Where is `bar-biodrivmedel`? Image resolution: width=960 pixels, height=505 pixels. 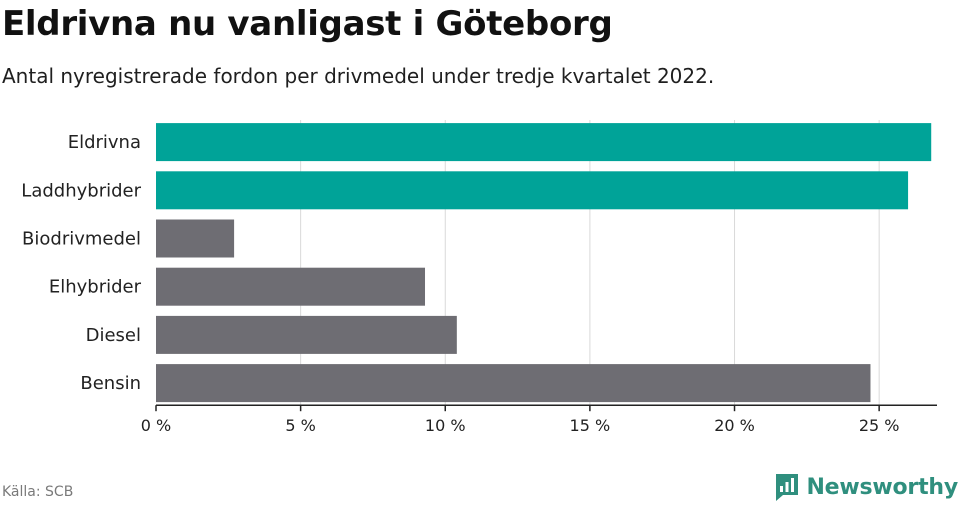
bar-biodrivmedel is located at coordinates (195, 238).